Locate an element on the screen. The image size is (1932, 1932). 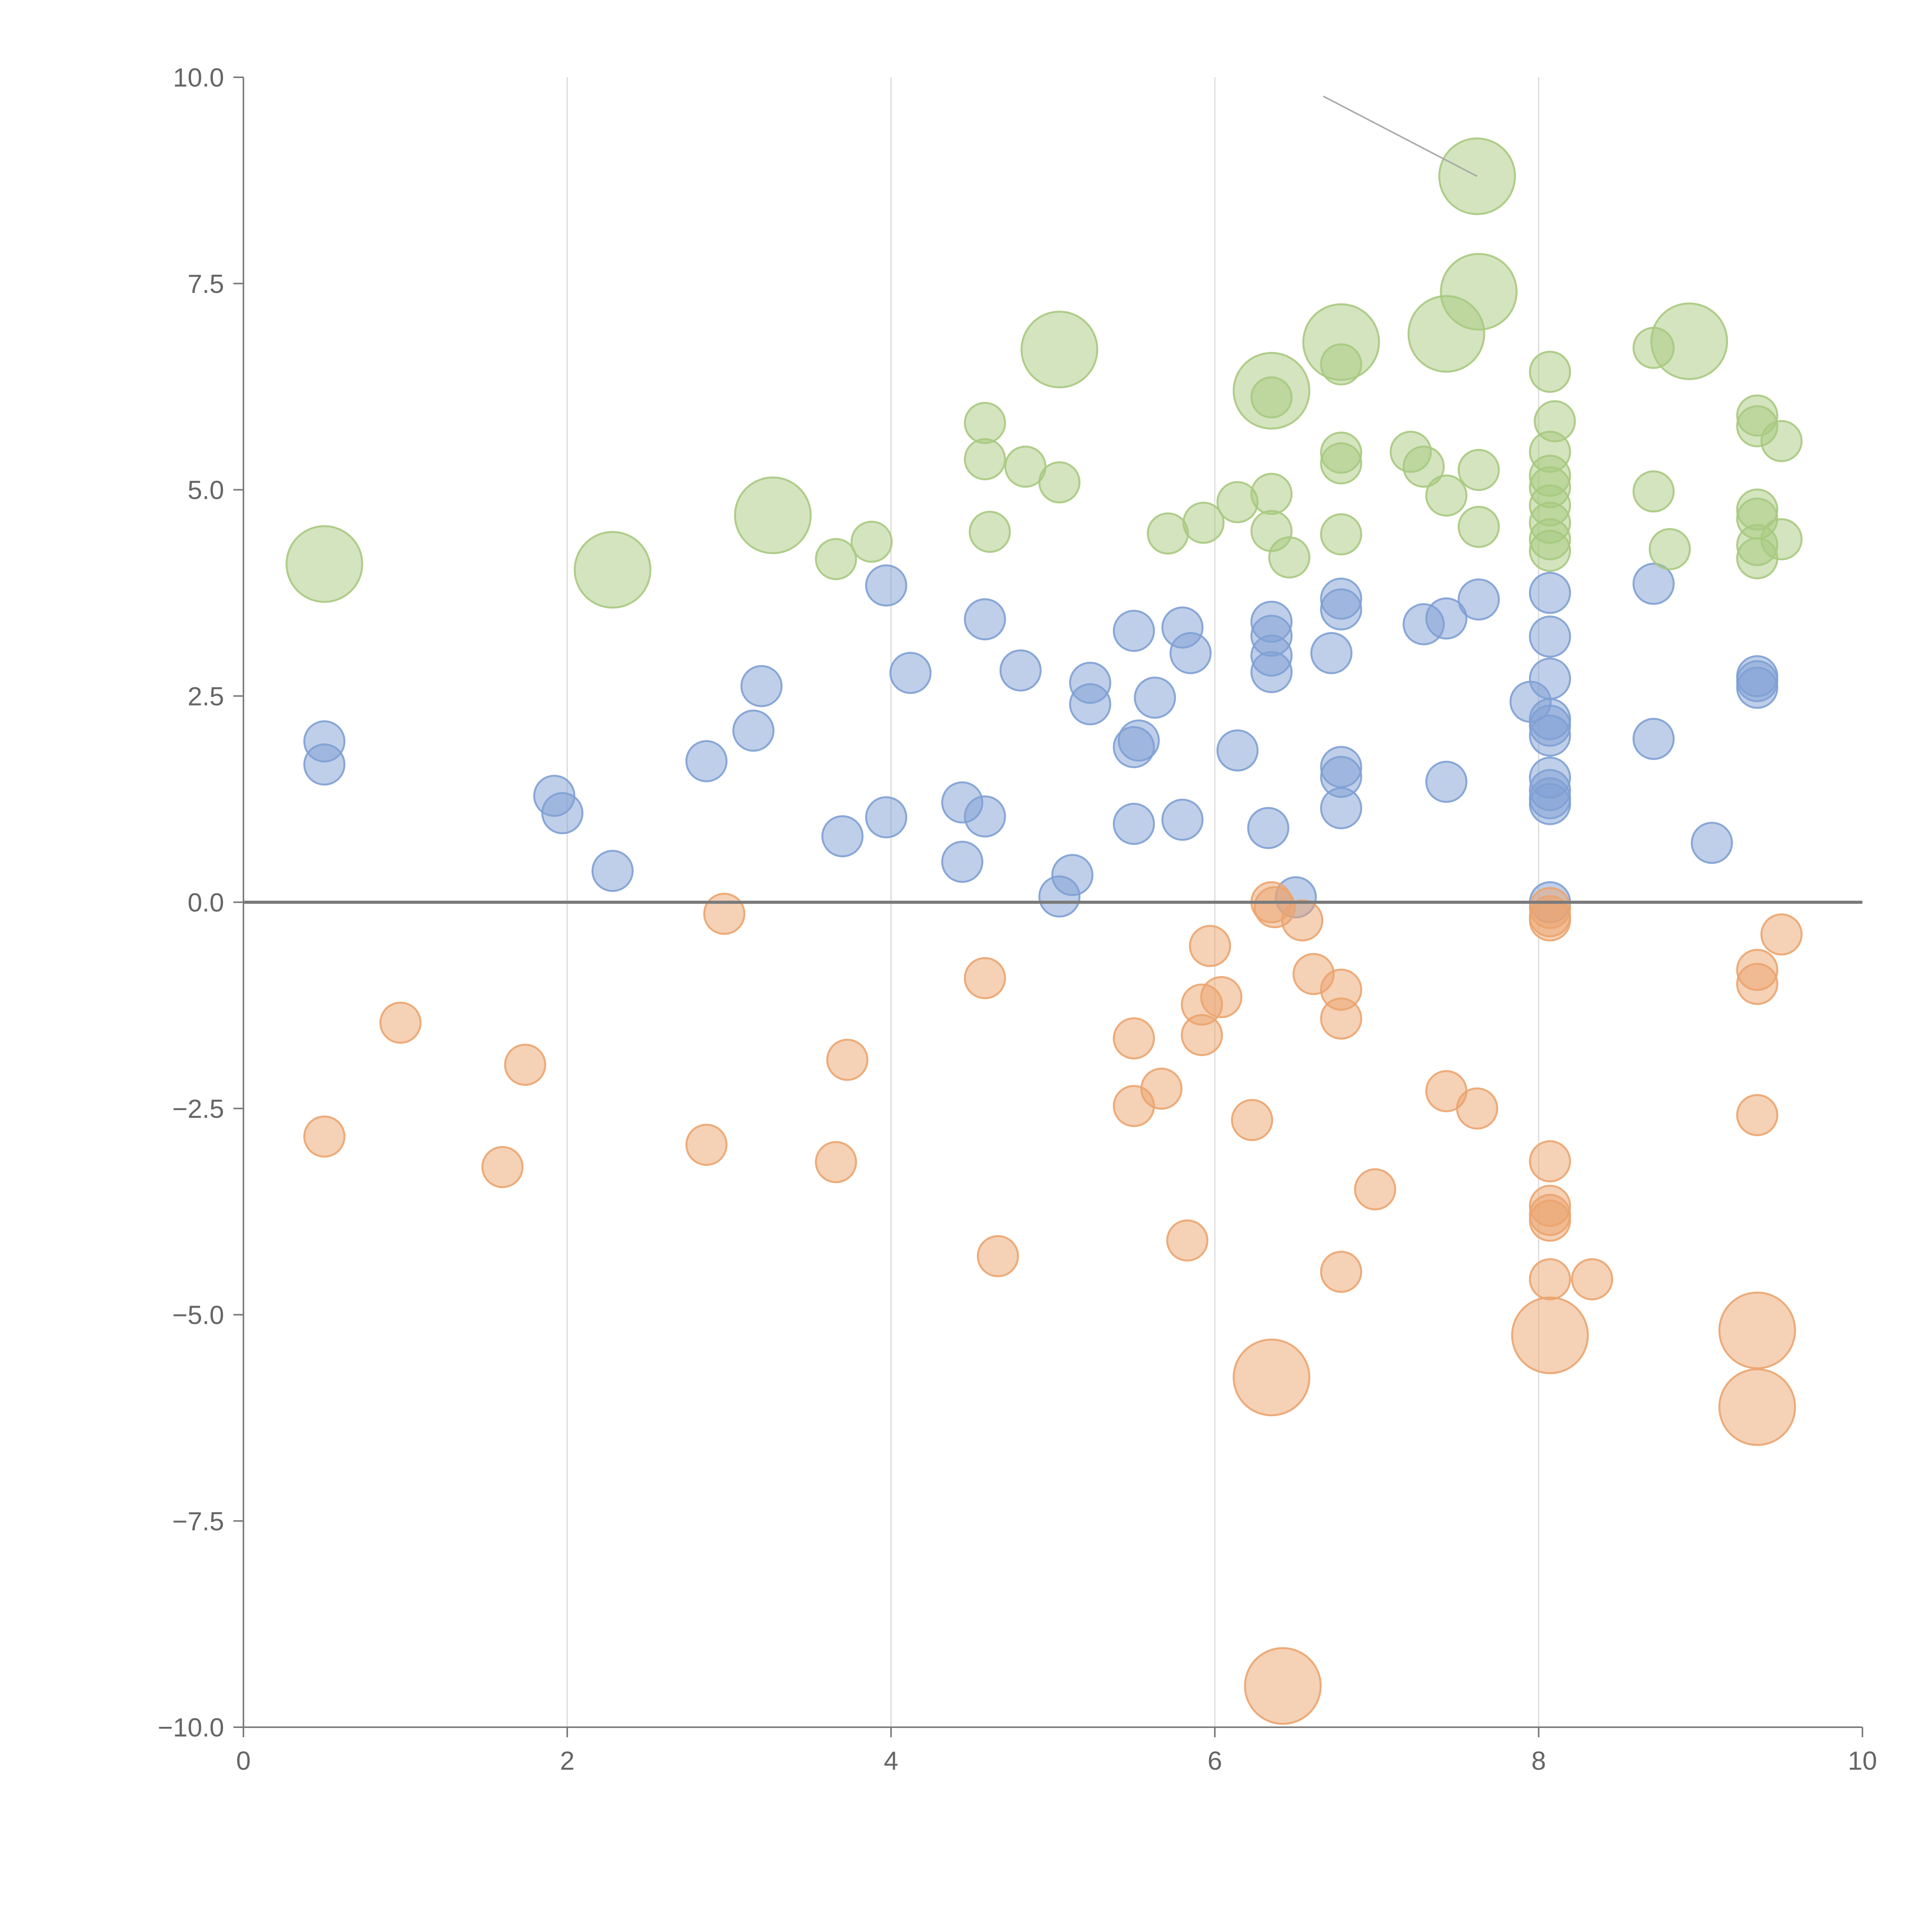
y-tick-label-4: 0.0 is located at coordinates (205, 903).